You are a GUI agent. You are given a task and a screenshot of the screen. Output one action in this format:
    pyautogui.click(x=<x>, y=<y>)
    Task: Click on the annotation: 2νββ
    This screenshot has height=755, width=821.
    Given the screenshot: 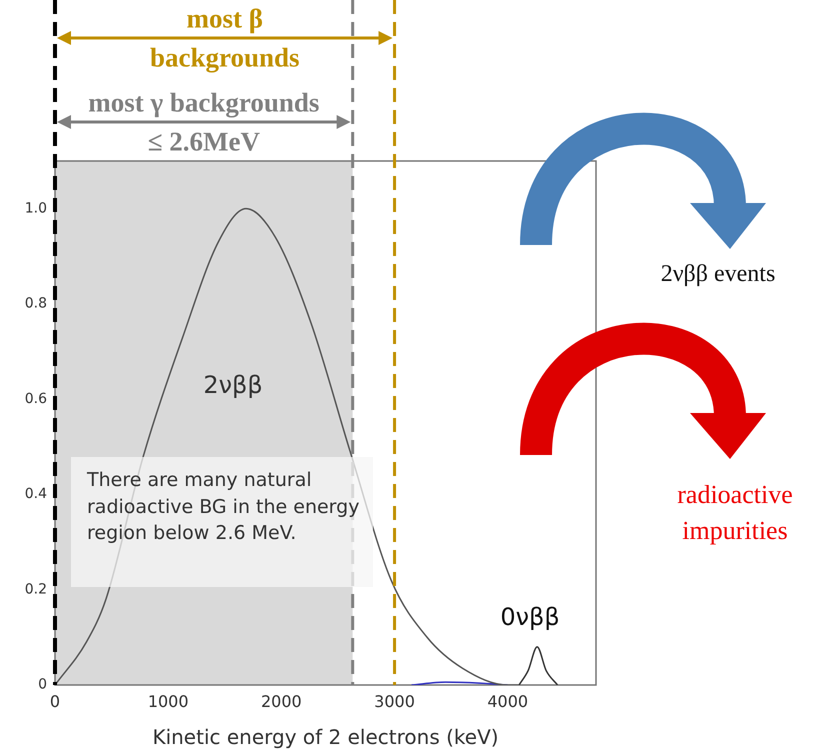 What is the action you would take?
    pyautogui.click(x=233, y=385)
    